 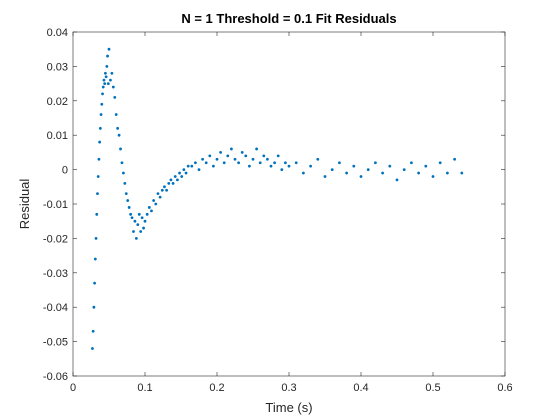 I want to click on y-tick-label: -0.02, so click(x=55, y=239).